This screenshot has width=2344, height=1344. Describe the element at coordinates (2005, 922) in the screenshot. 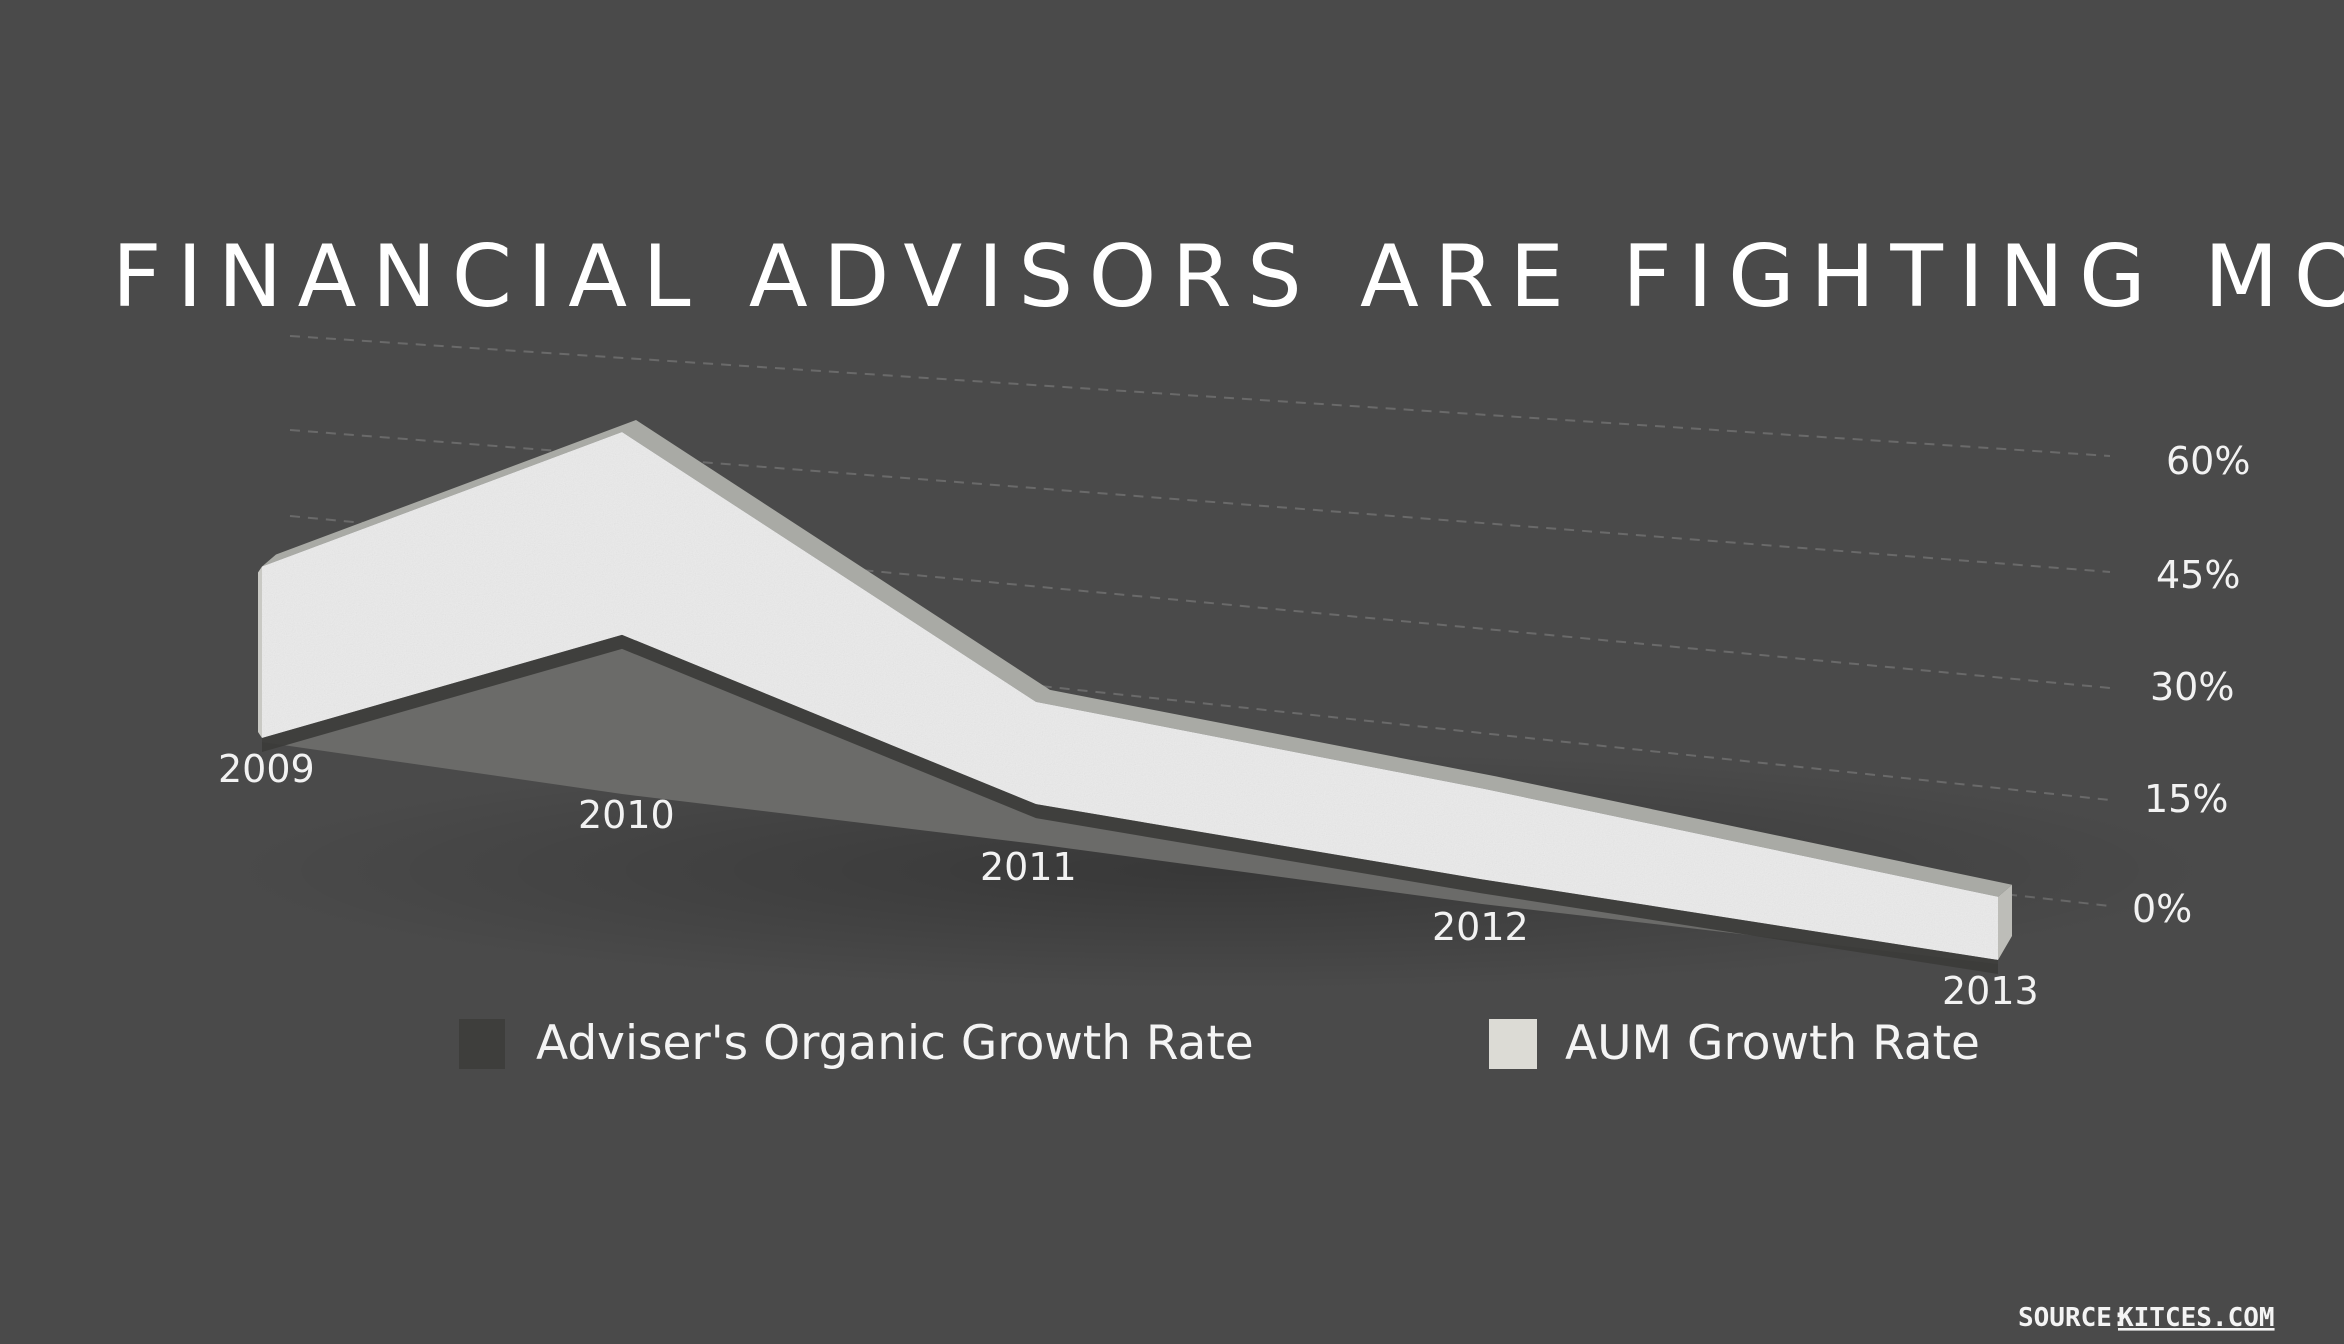

I see `aum-series-end-cap` at that location.